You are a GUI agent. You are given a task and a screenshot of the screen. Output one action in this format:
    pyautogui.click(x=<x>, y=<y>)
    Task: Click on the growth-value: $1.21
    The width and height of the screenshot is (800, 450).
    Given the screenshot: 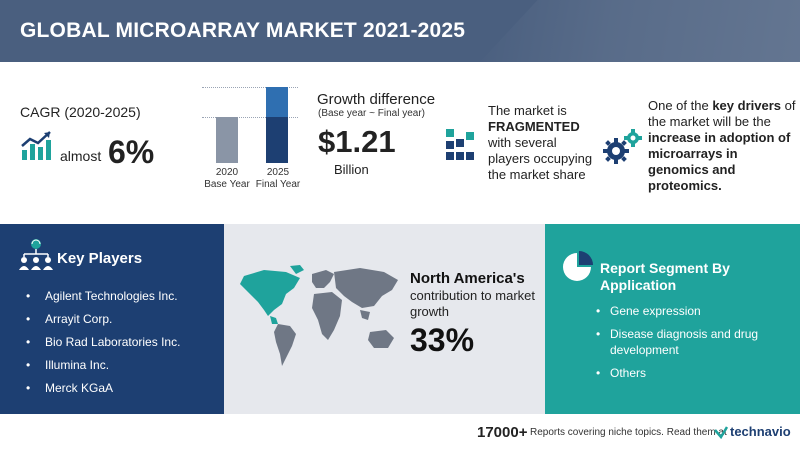 What is the action you would take?
    pyautogui.click(x=357, y=141)
    